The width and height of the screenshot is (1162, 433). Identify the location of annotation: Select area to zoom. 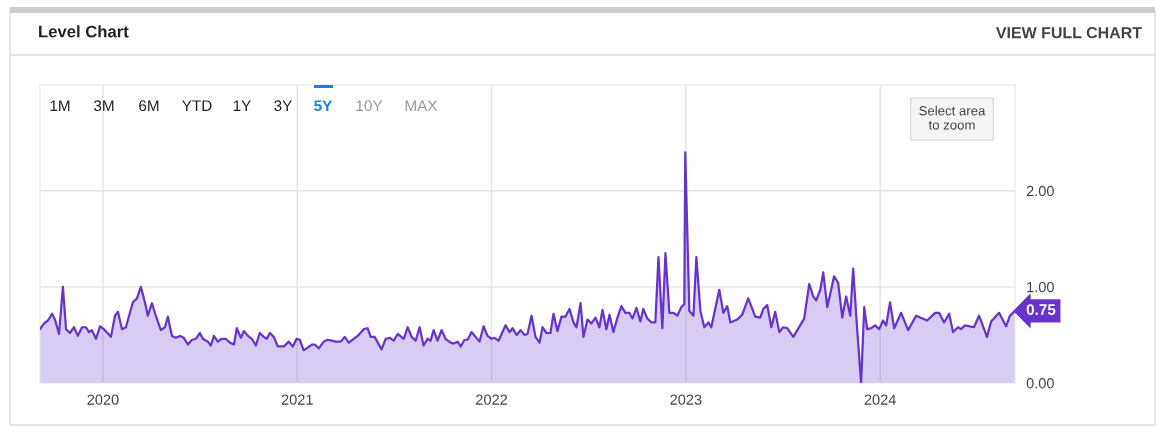
(952, 117).